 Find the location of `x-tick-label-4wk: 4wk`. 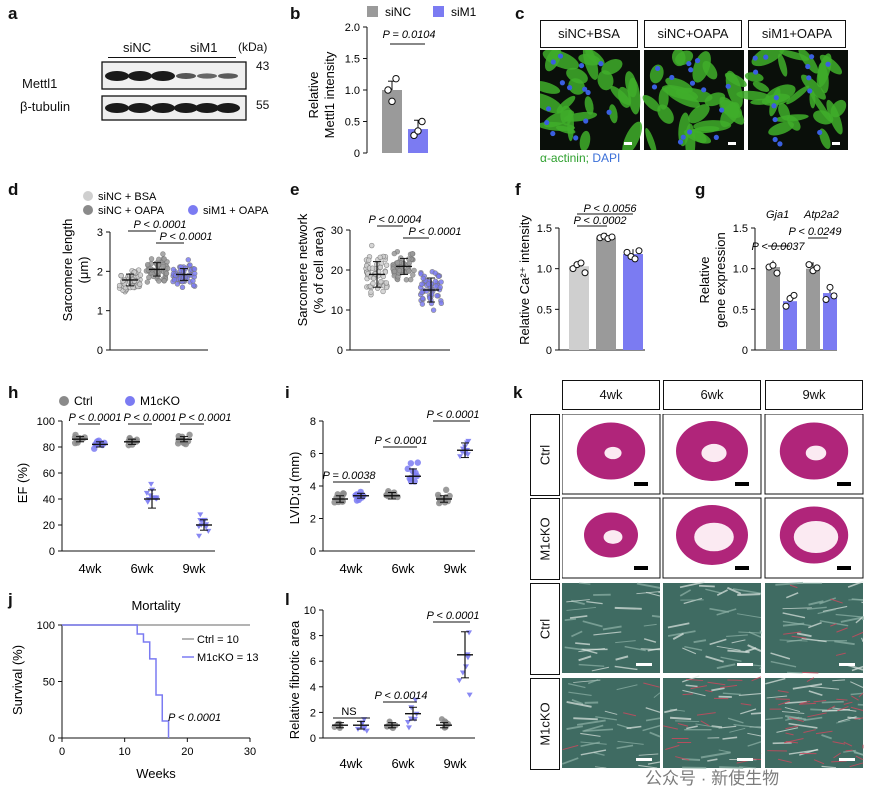

x-tick-label-4wk: 4wk is located at coordinates (90, 568).